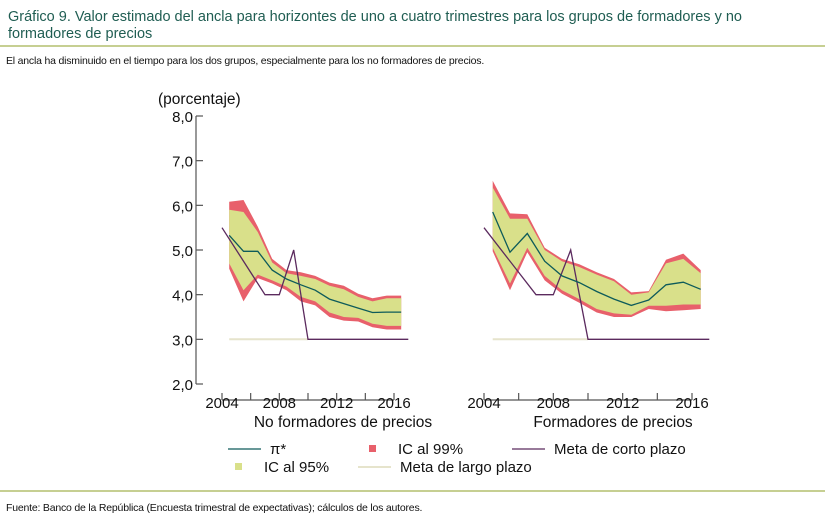 The width and height of the screenshot is (825, 524). I want to click on y-tick-label: 6,0, so click(182, 206).